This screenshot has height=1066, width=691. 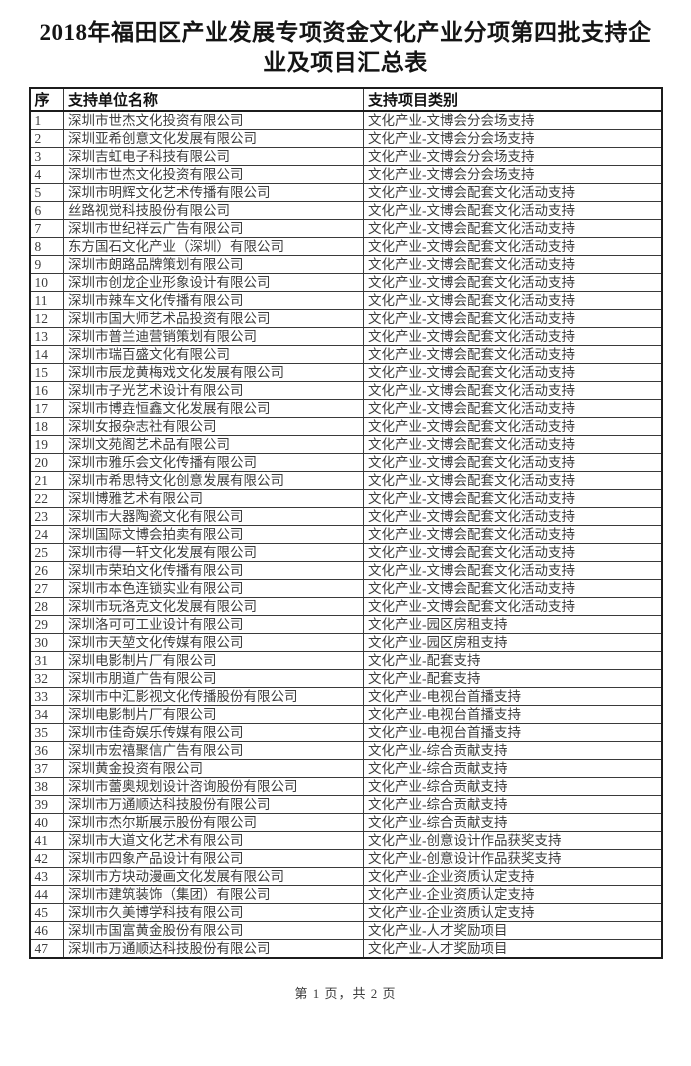 What do you see at coordinates (213, 444) in the screenshot?
I see `company-name: 深圳文苑阁艺术品有限公司` at bounding box center [213, 444].